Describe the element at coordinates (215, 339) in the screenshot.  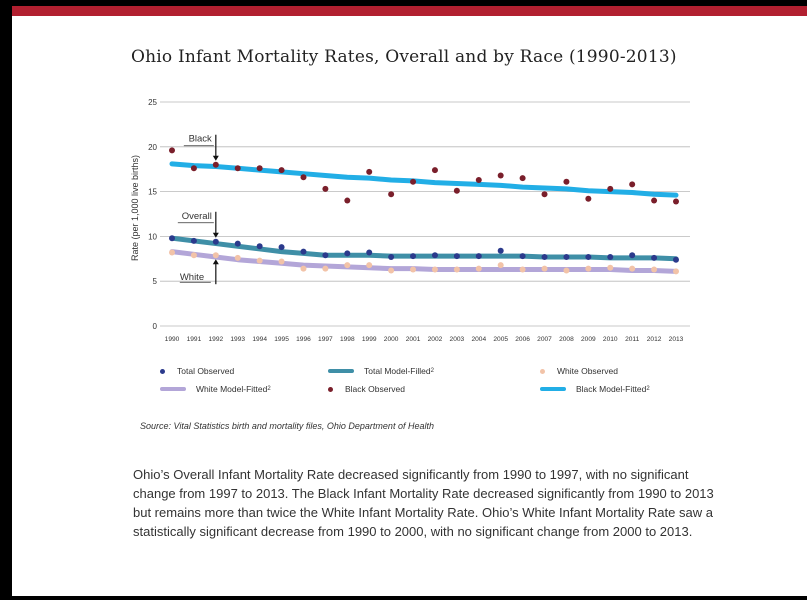
I see `x-tick-label: 1992` at that location.